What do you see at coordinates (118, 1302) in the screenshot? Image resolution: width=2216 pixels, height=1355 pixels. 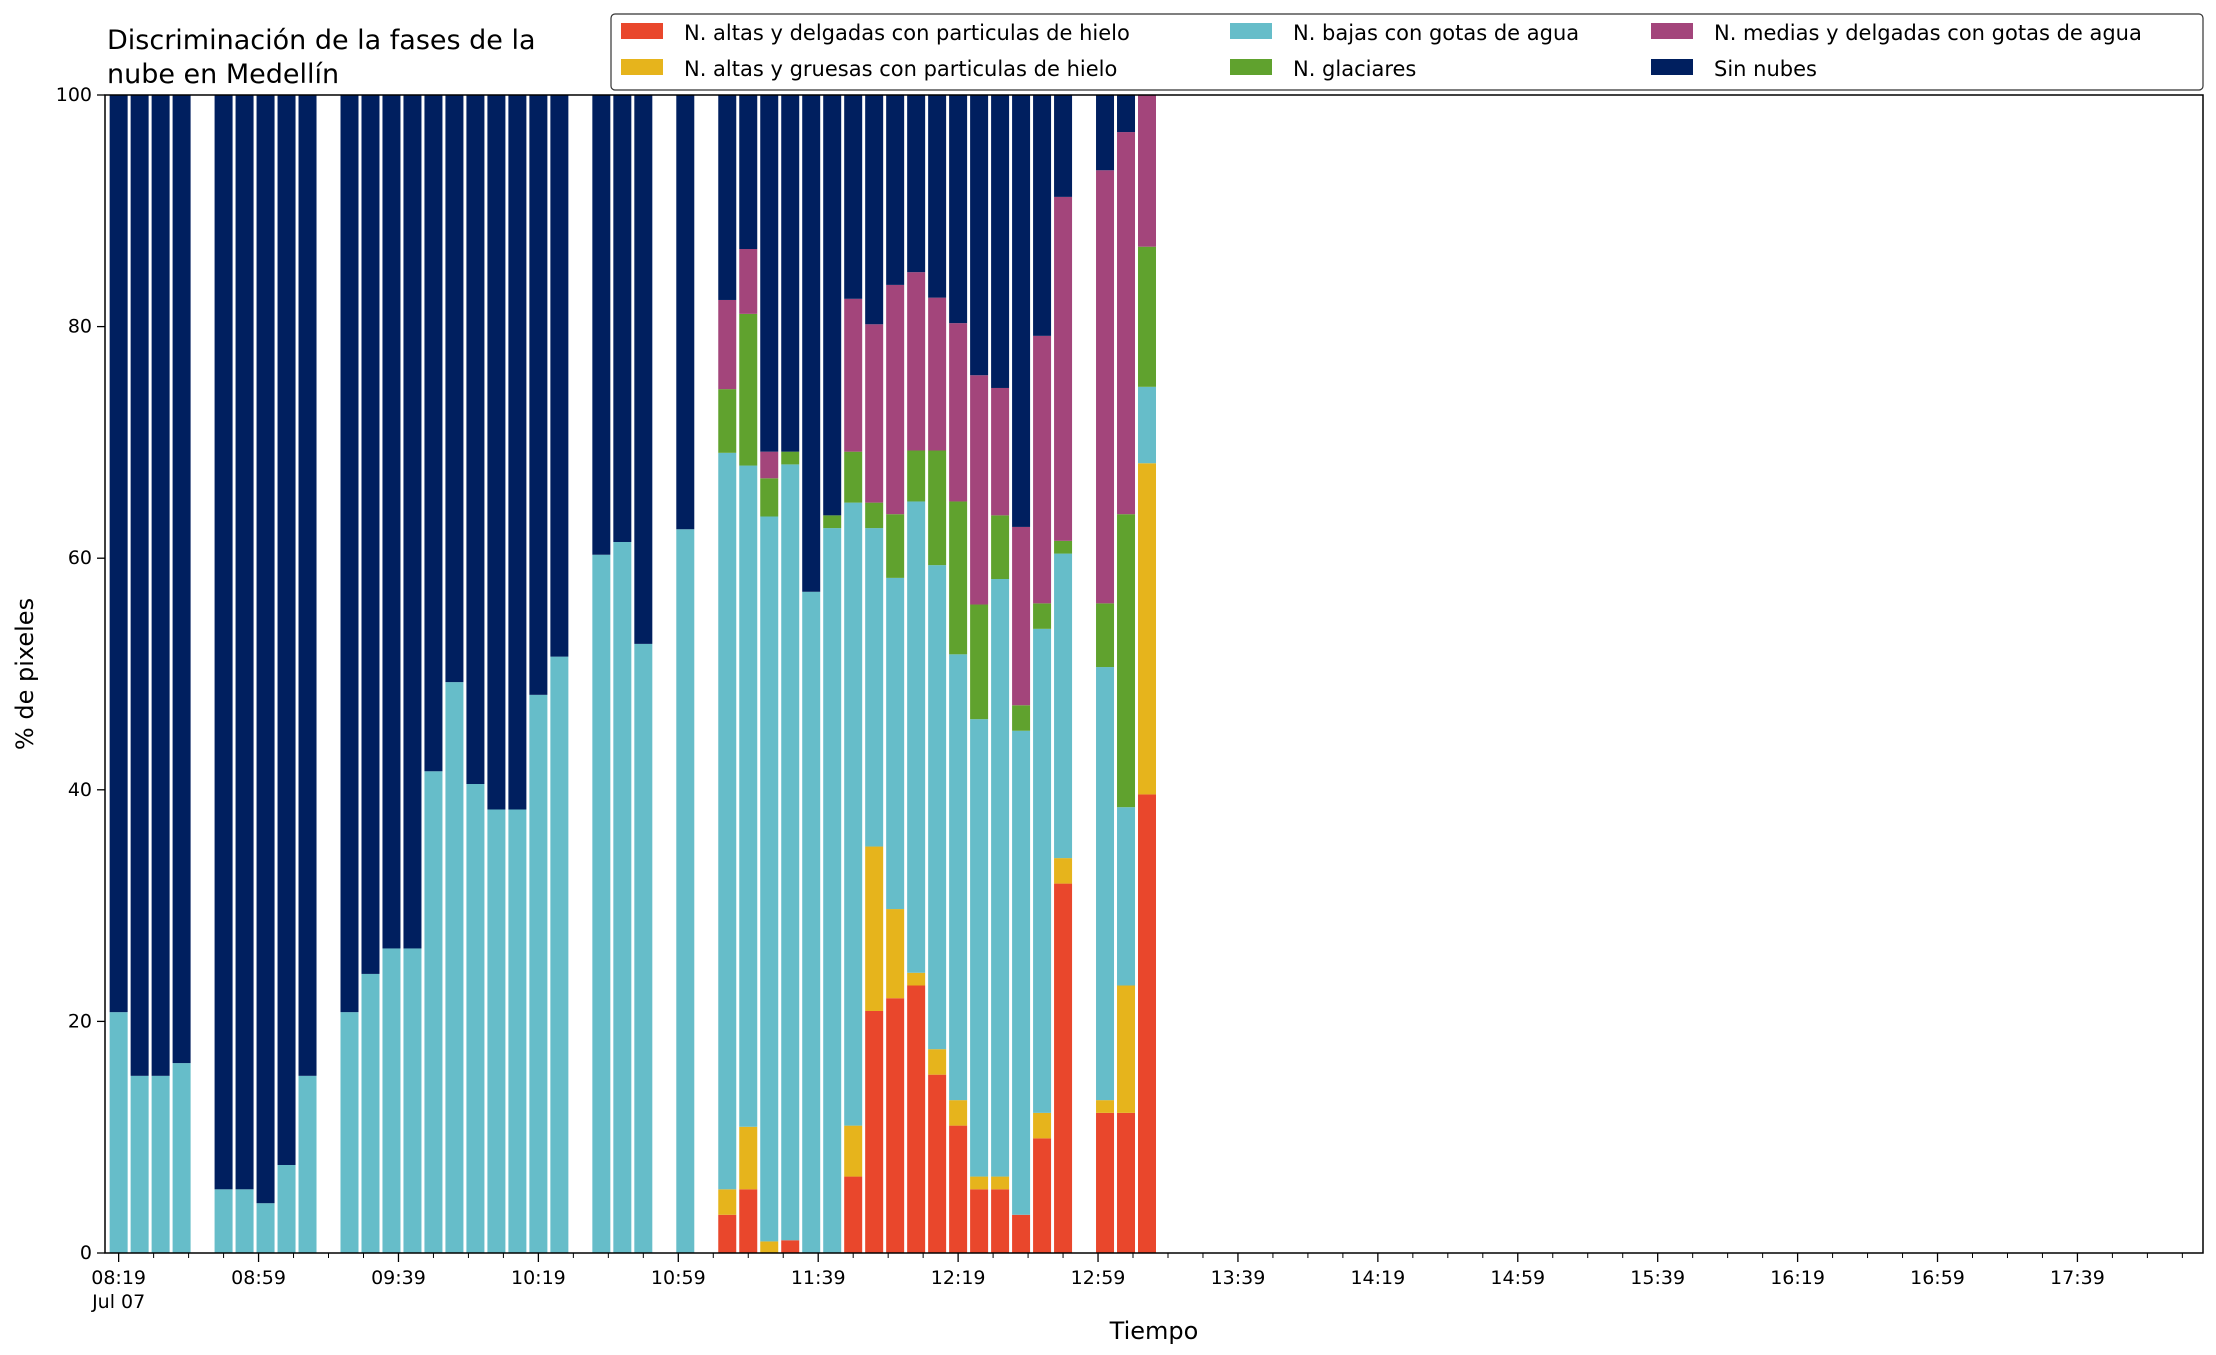 I see `x-tick-sublabel: Jul 07` at bounding box center [118, 1302].